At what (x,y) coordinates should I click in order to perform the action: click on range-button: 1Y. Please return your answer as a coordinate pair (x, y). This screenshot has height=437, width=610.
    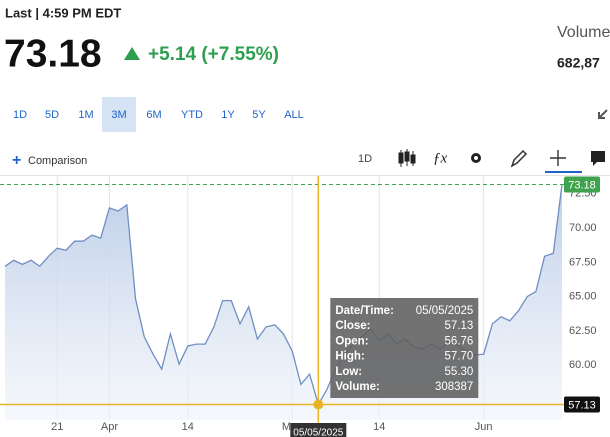
    Looking at the image, I should click on (228, 115).